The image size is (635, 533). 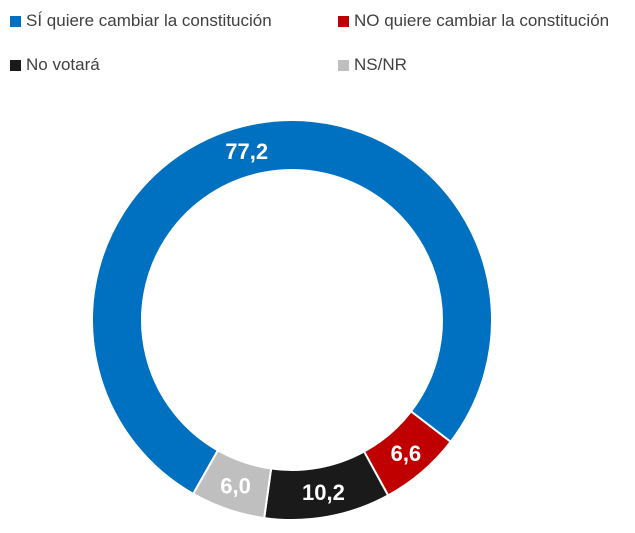 I want to click on data-label: 10,2, so click(x=323, y=492).